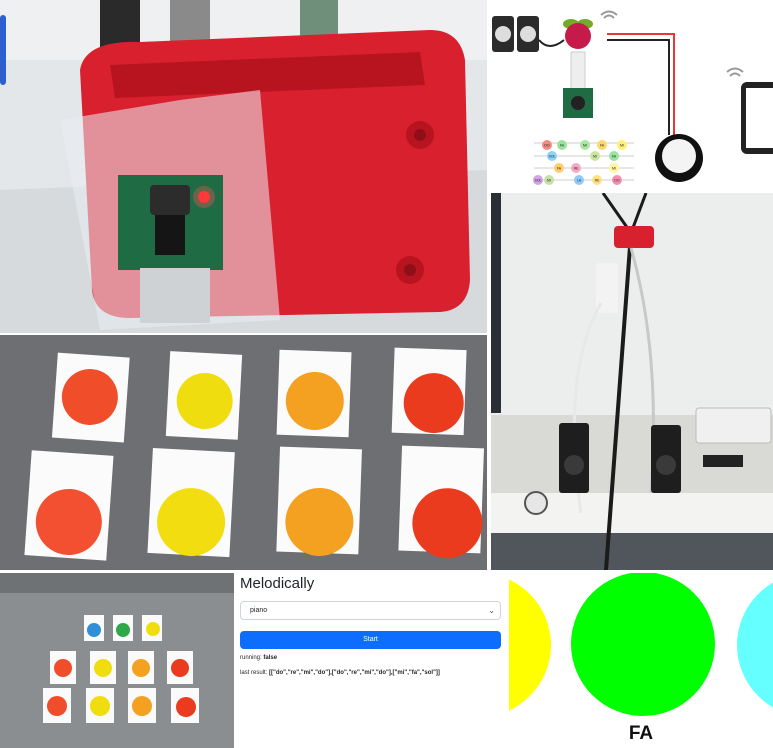  I want to click on running-value: false, so click(270, 658).